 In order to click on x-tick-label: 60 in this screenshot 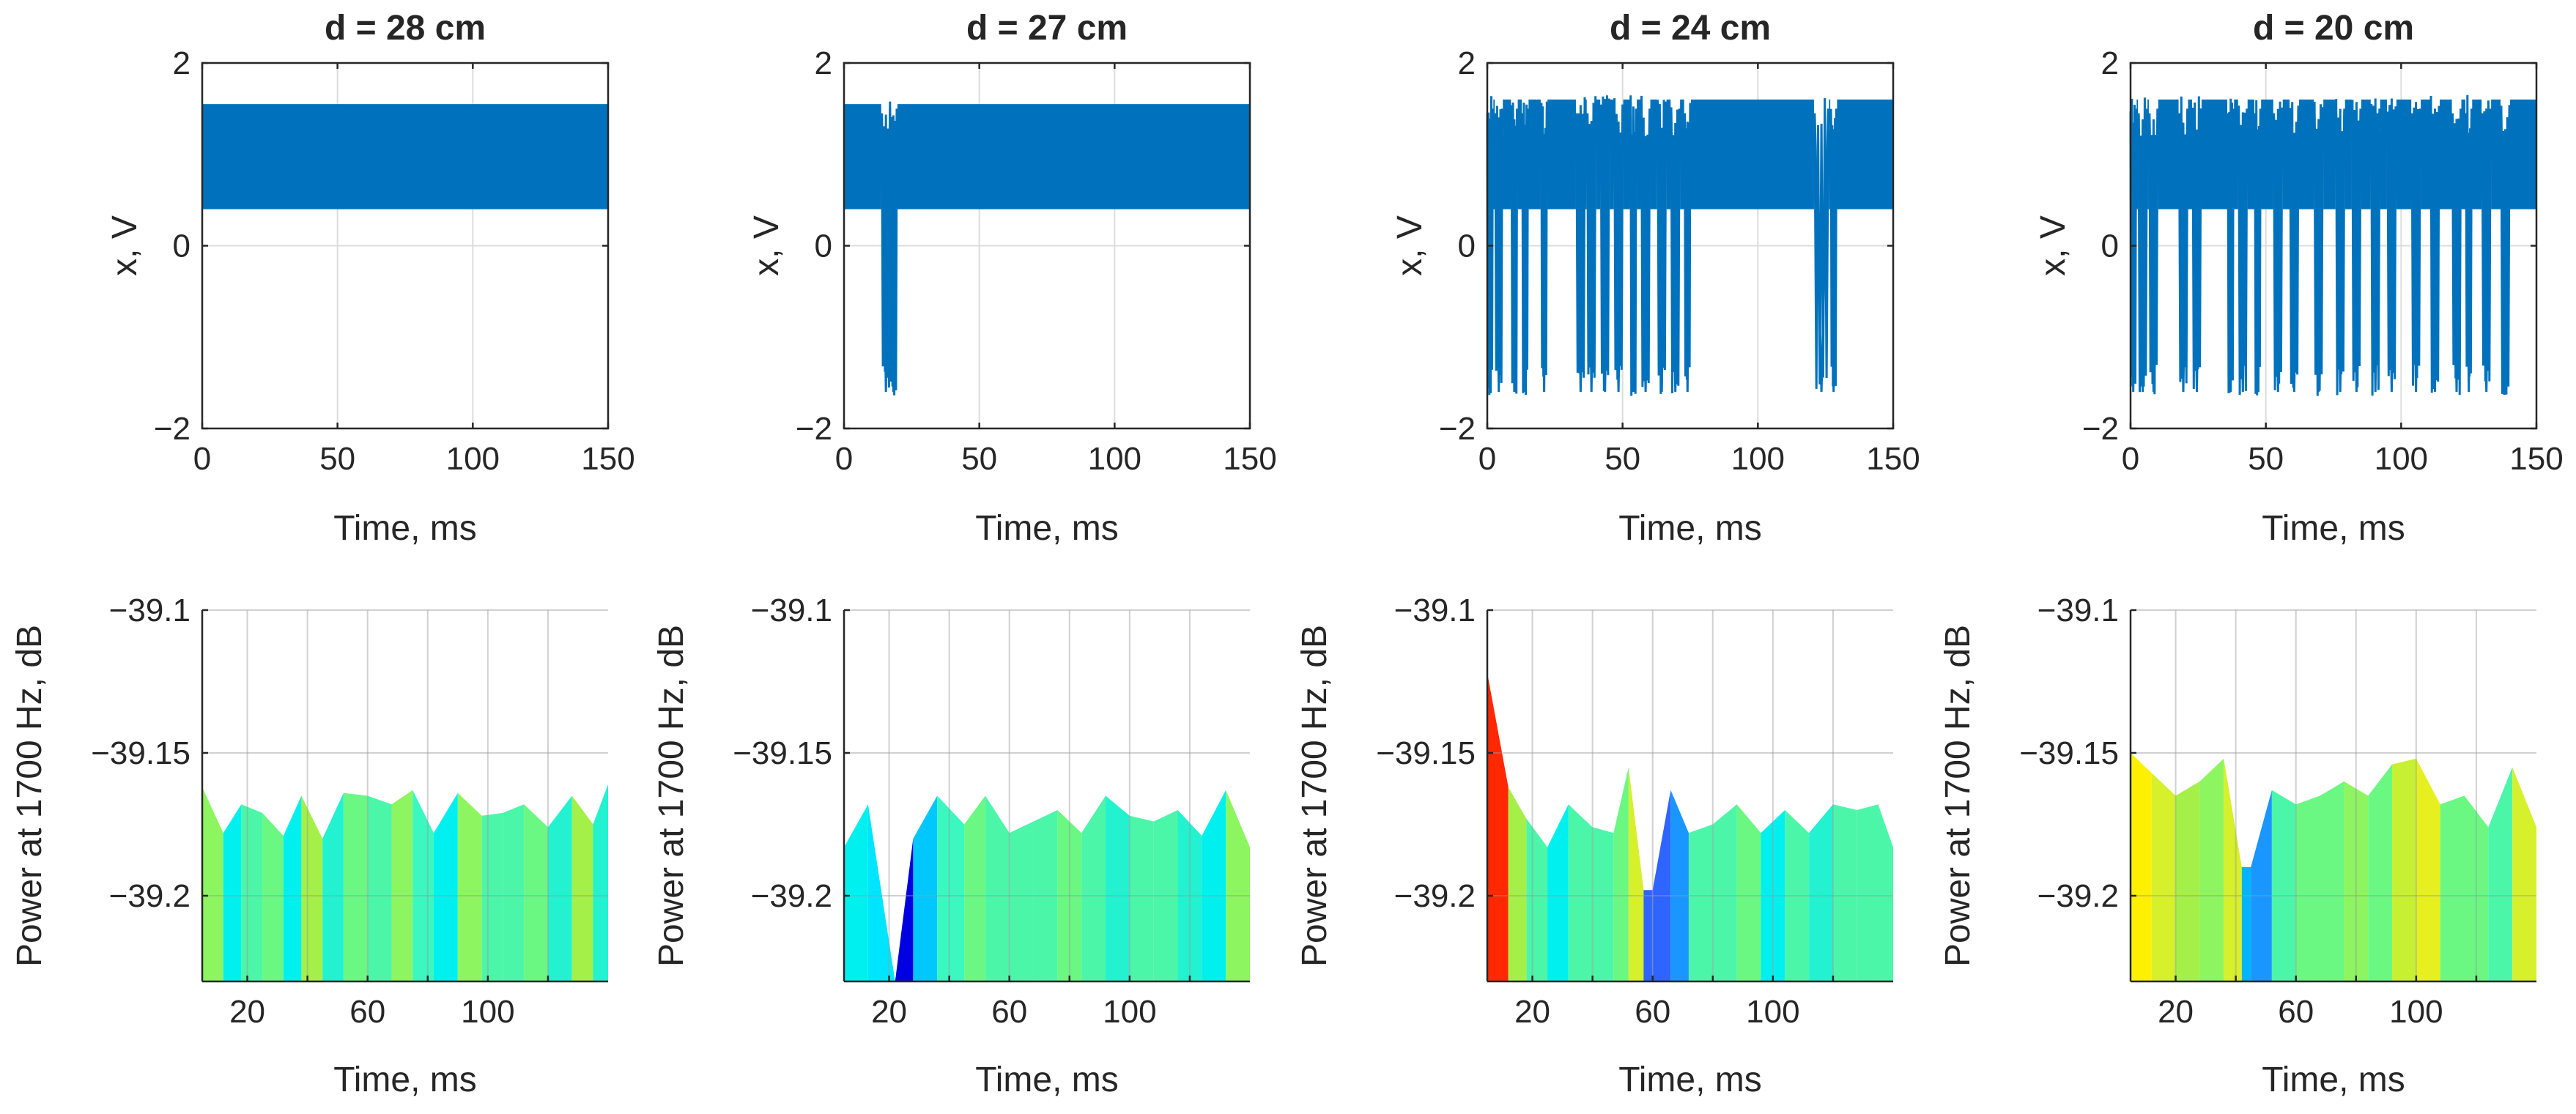, I will do `click(367, 1012)`.